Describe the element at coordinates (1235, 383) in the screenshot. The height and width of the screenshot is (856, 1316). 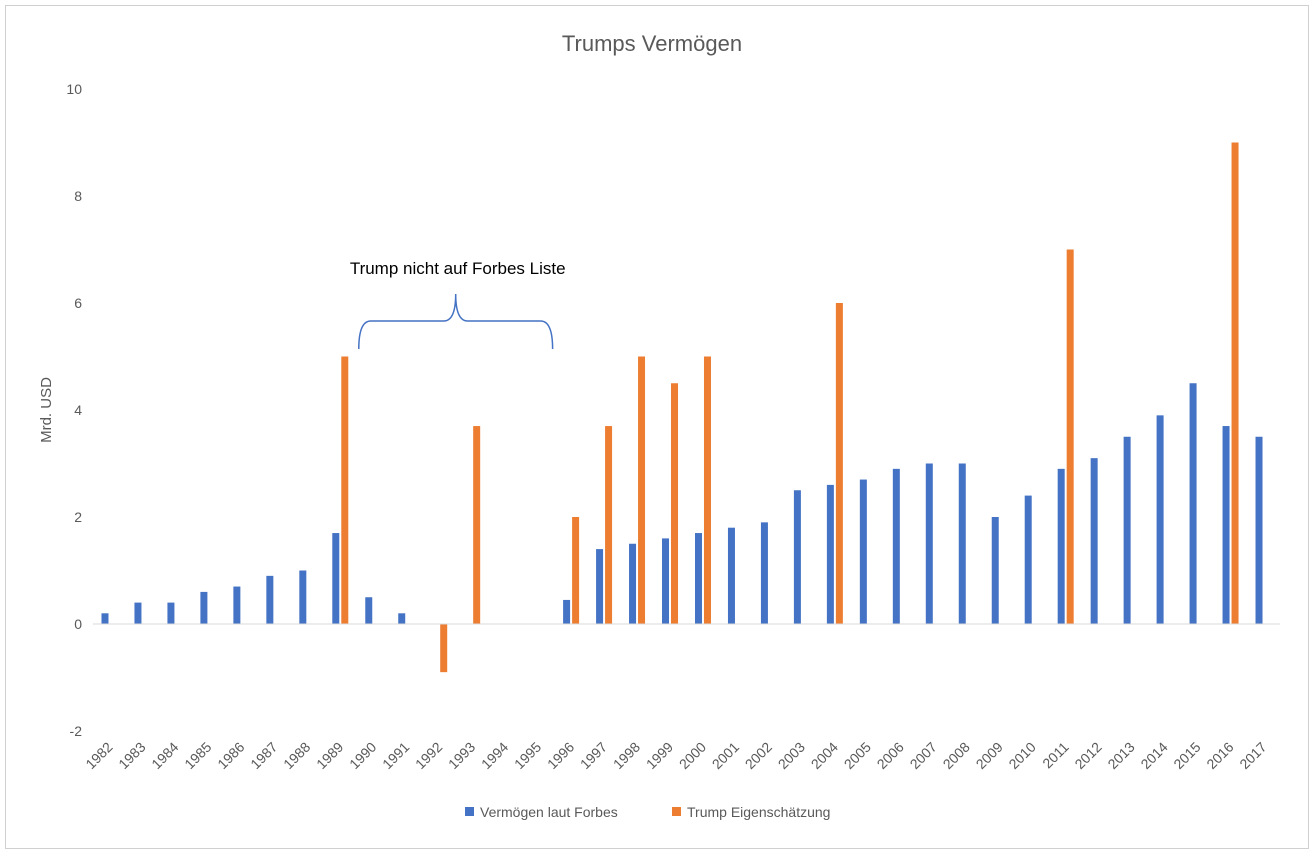
I see `bar-eigenschaetzung-2016` at that location.